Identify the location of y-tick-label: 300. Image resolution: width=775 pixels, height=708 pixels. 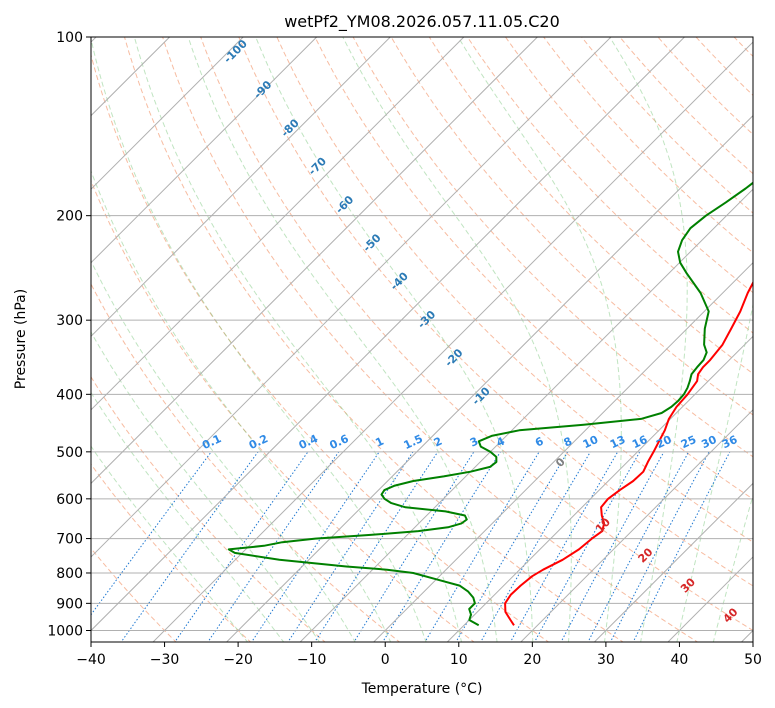
(69, 321).